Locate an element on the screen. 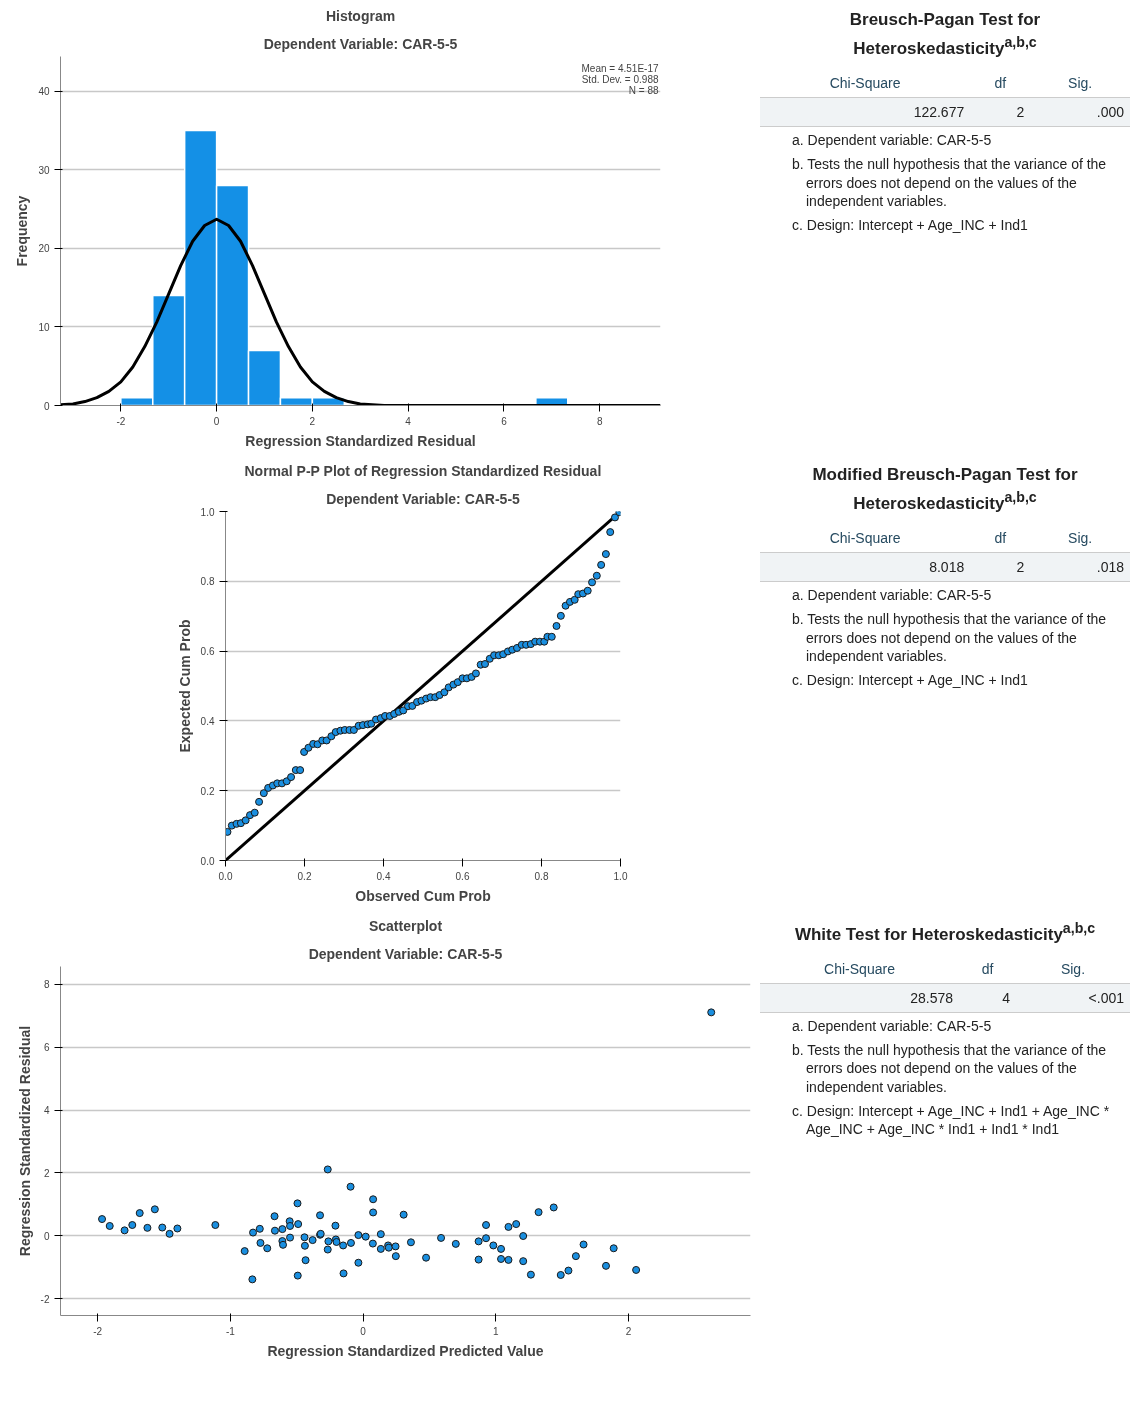 This screenshot has height=1425, width=1148. x-axis-title: Regression Standardized Residual is located at coordinates (360, 440).